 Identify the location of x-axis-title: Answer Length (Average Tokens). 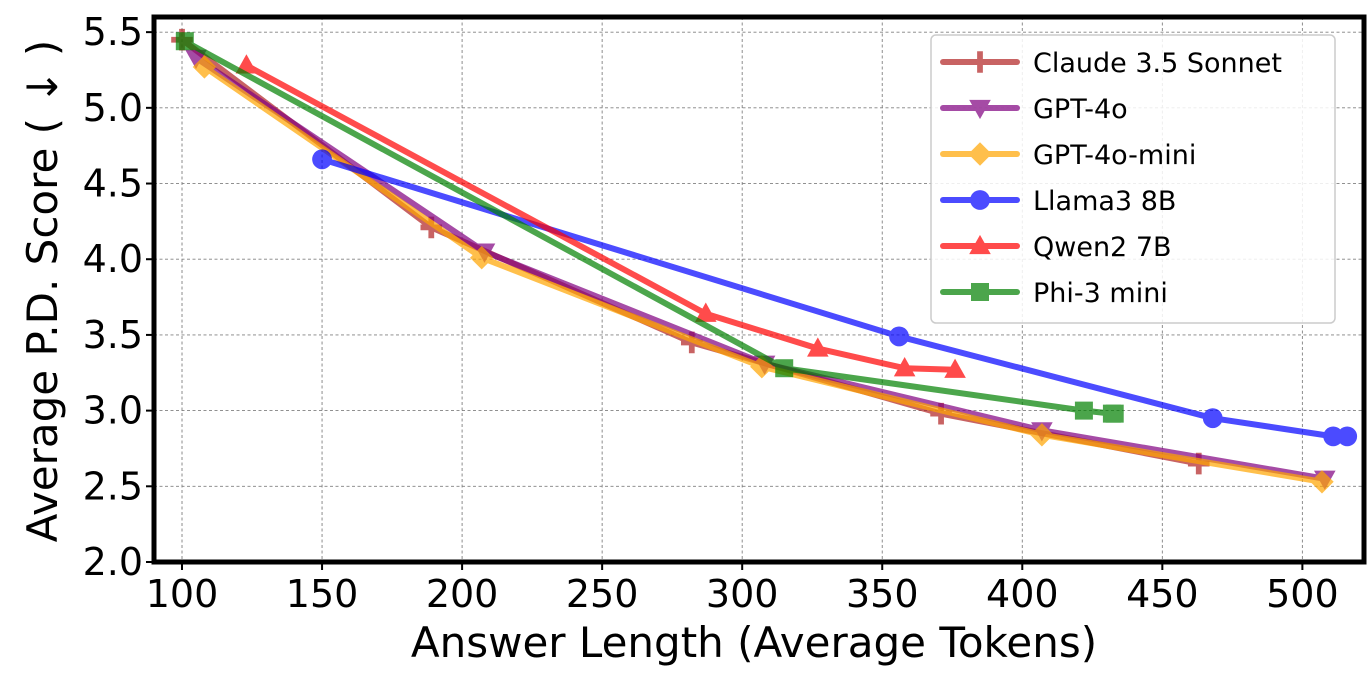
(754, 642).